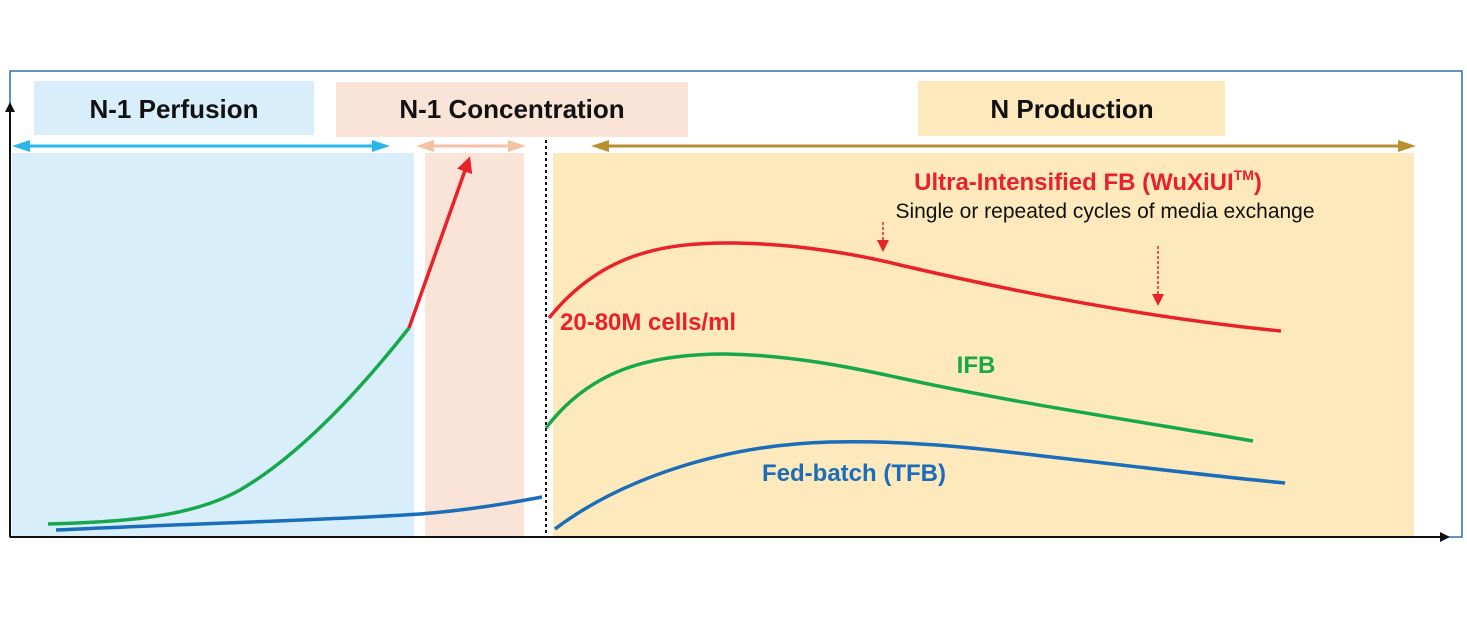 The image size is (1467, 618). I want to click on ultra-intensified-curve, so click(914, 287).